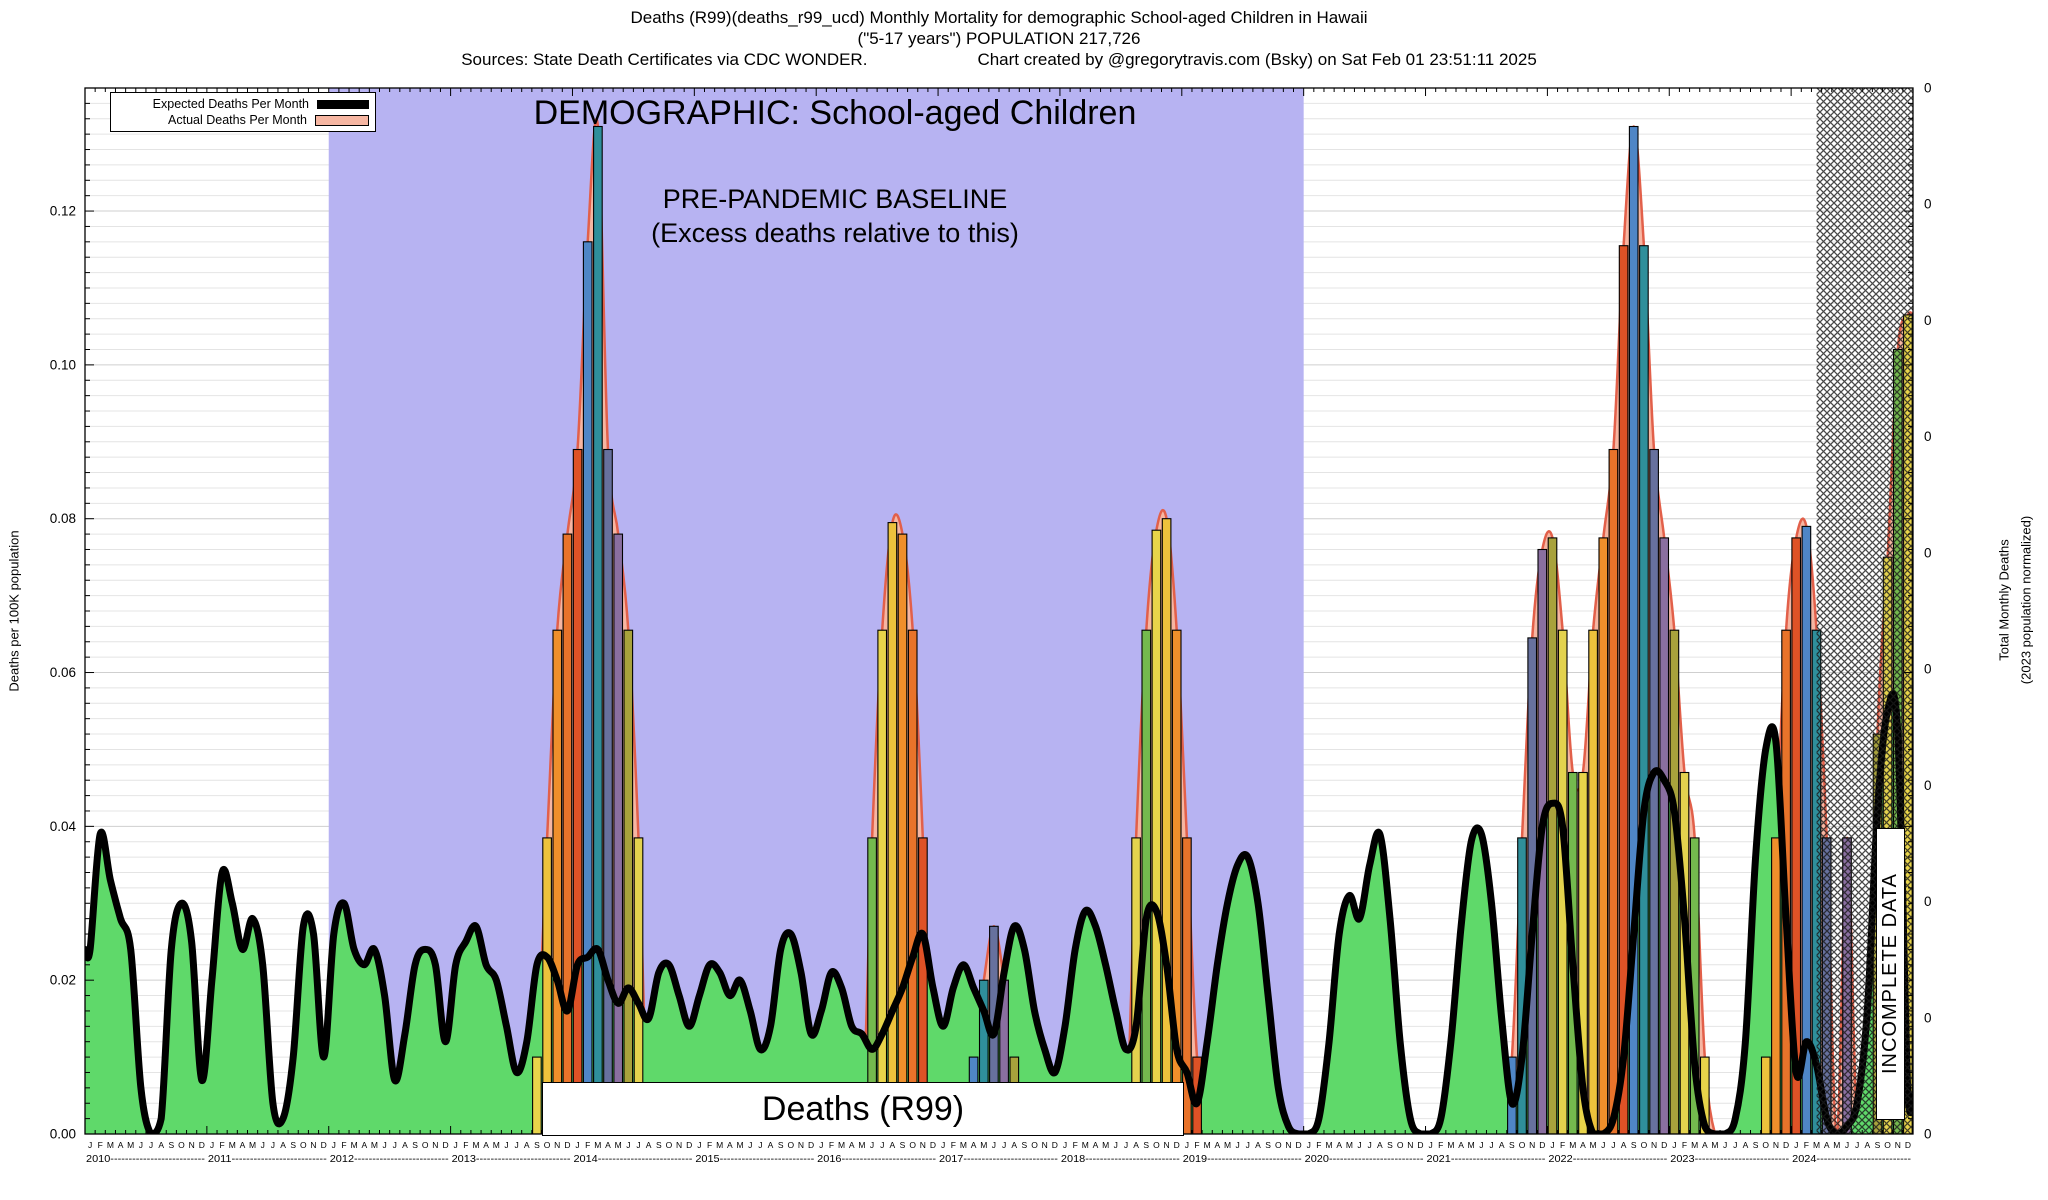  What do you see at coordinates (1607, 1159) in the screenshot?
I see `year-label: 2022--------------------------` at bounding box center [1607, 1159].